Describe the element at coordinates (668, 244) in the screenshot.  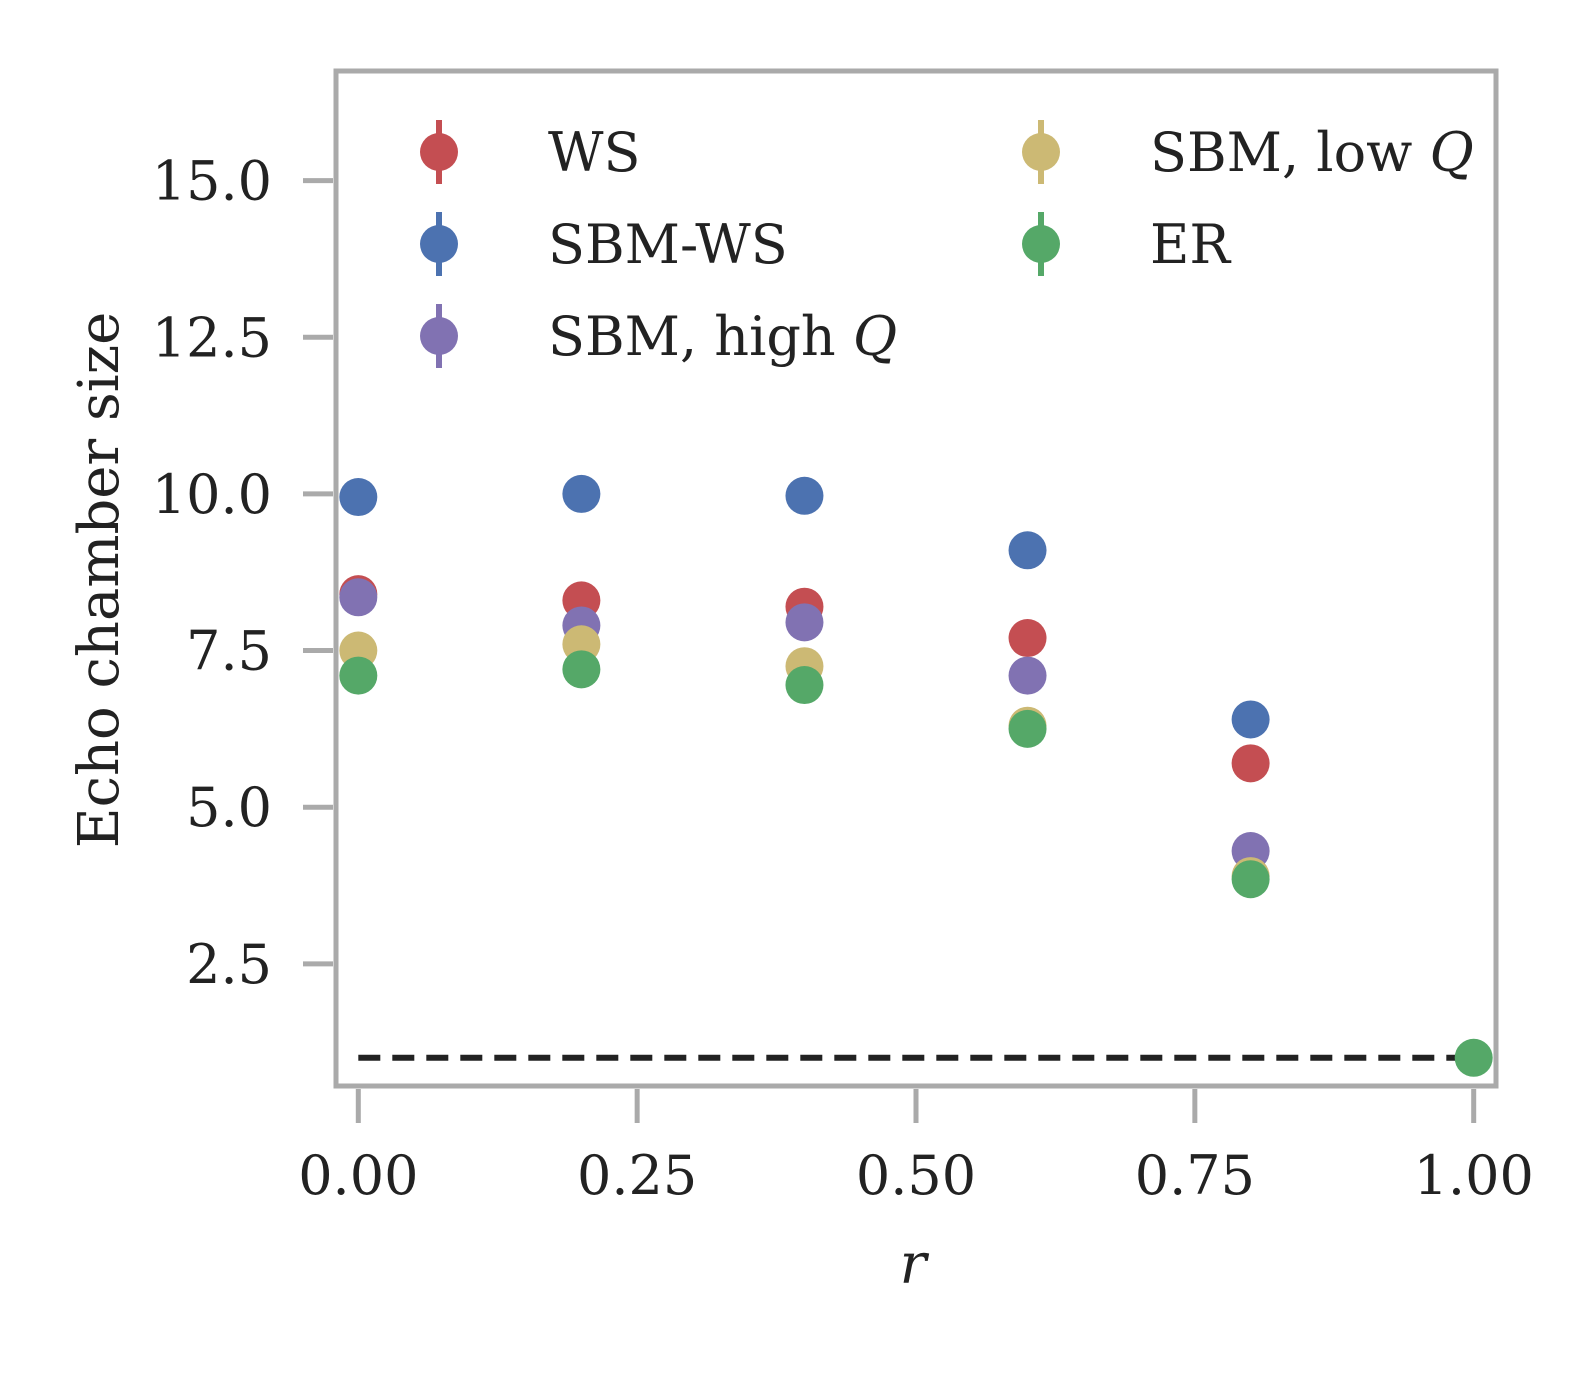
I see `legend-label-sbm-ws: SBM-WS` at that location.